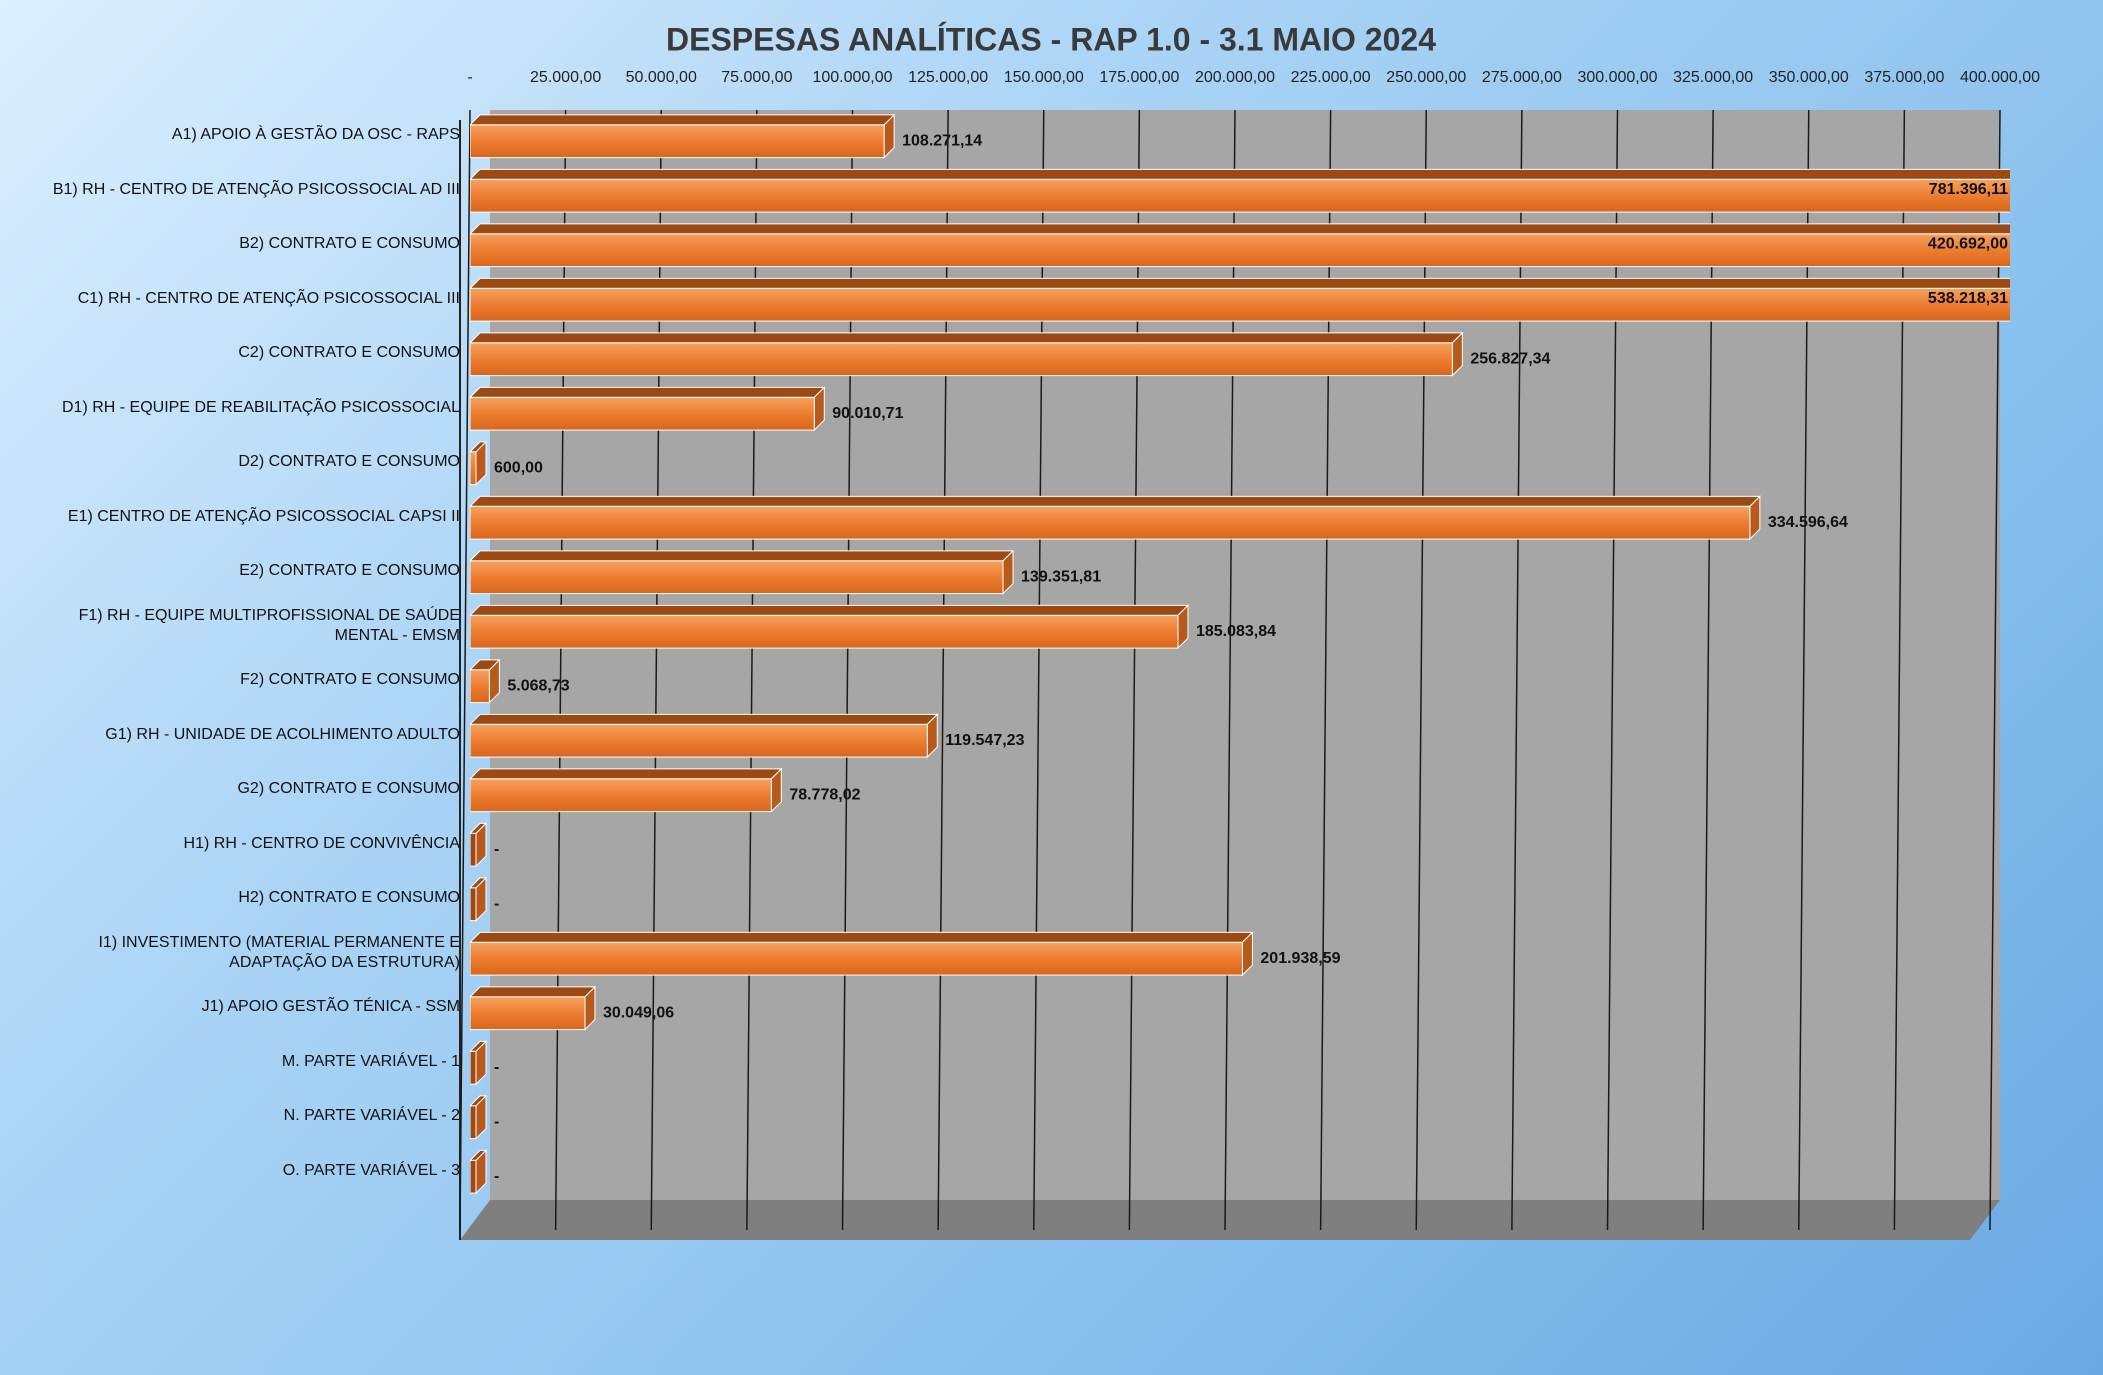 The height and width of the screenshot is (1375, 2103). I want to click on y-tick-label-box: M. PARTE VARIÁVEL - 1, so click(370, 1061).